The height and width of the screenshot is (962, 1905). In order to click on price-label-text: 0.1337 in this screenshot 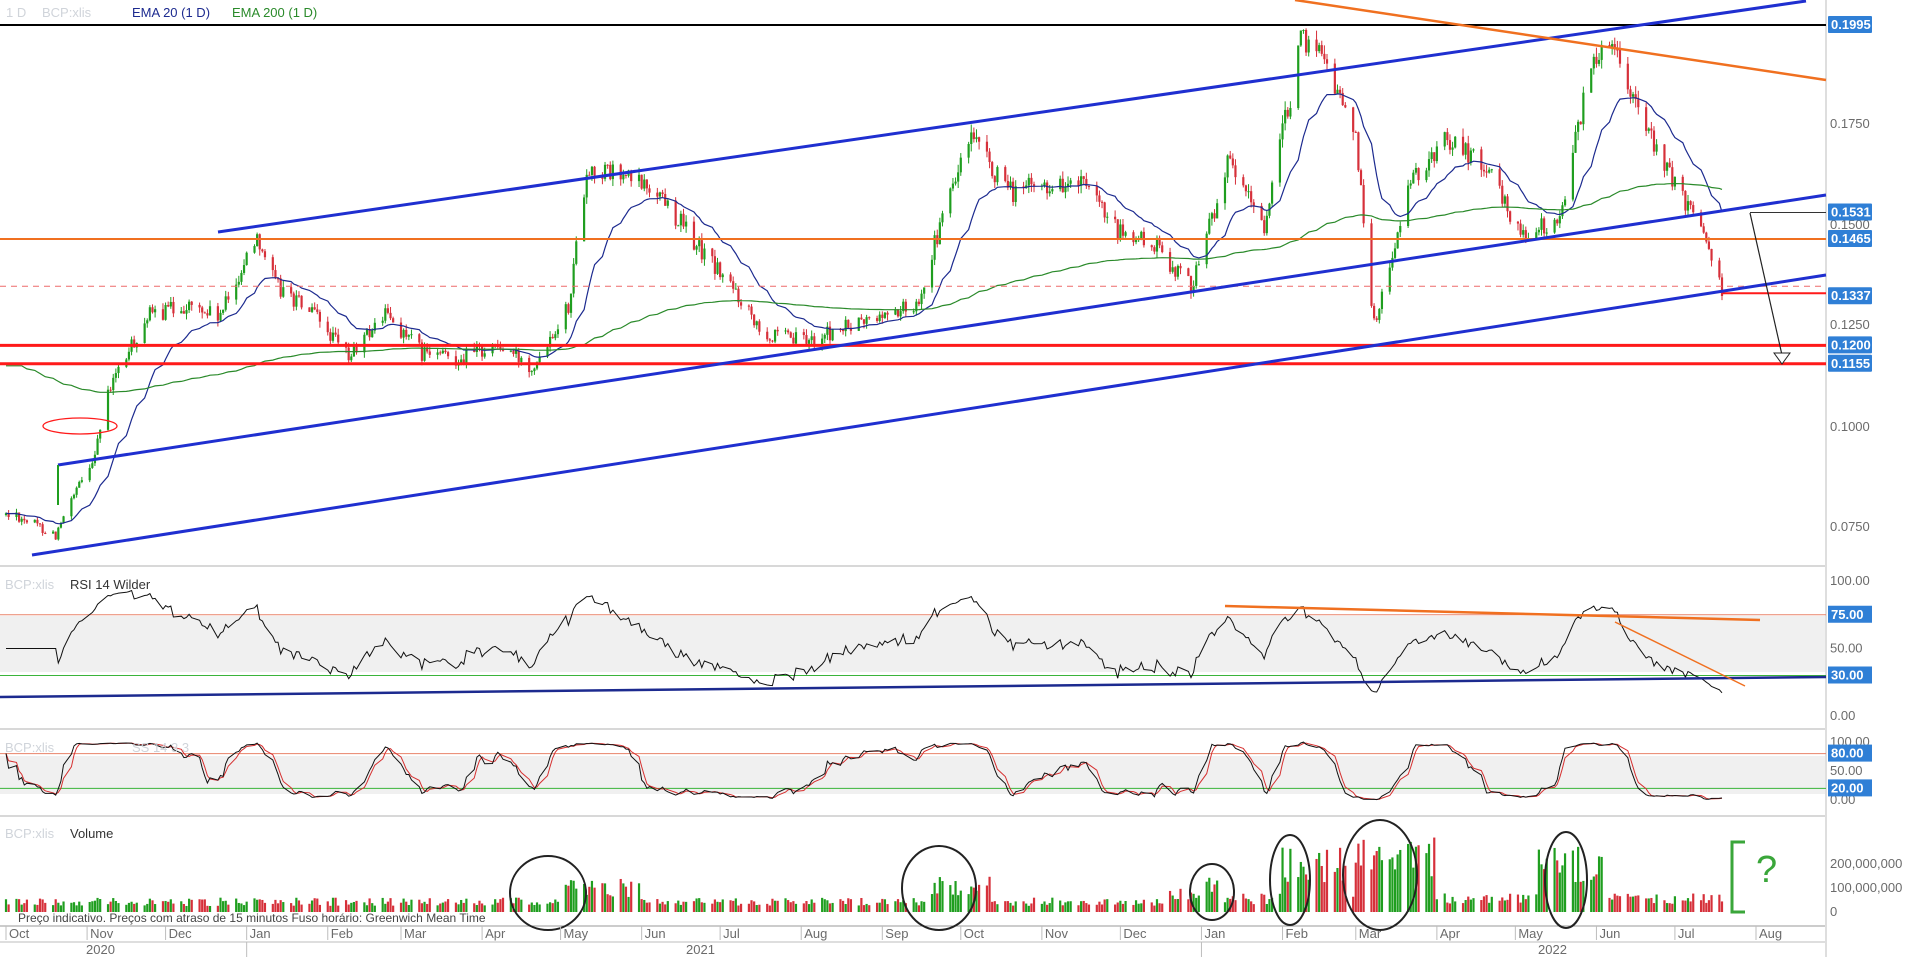, I will do `click(1851, 295)`.